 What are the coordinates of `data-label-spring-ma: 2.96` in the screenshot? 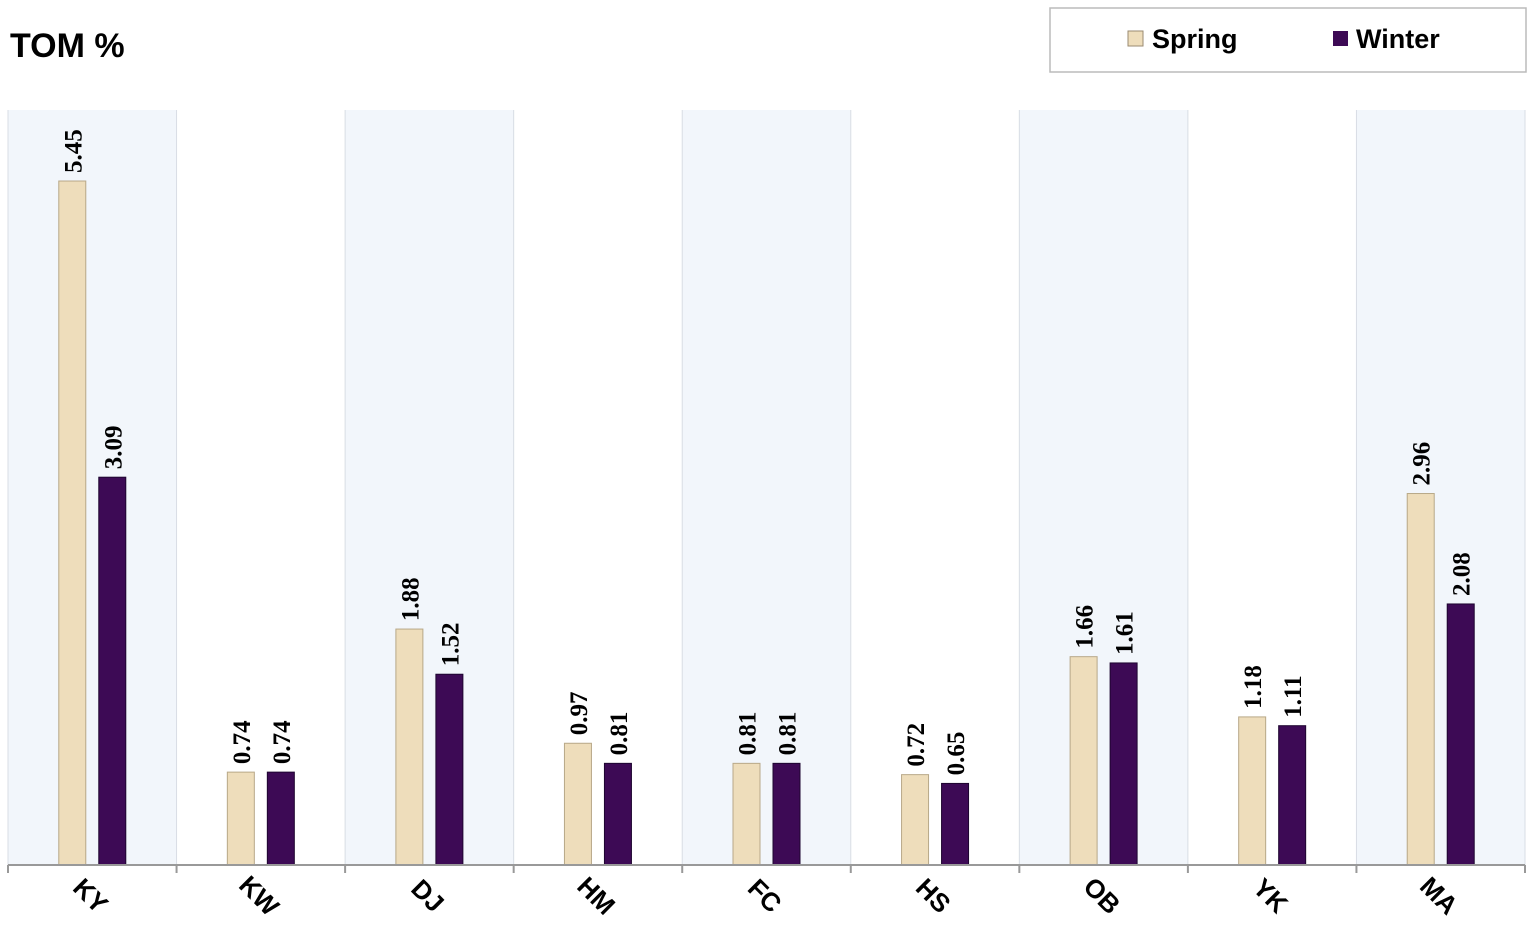 It's located at (1422, 464).